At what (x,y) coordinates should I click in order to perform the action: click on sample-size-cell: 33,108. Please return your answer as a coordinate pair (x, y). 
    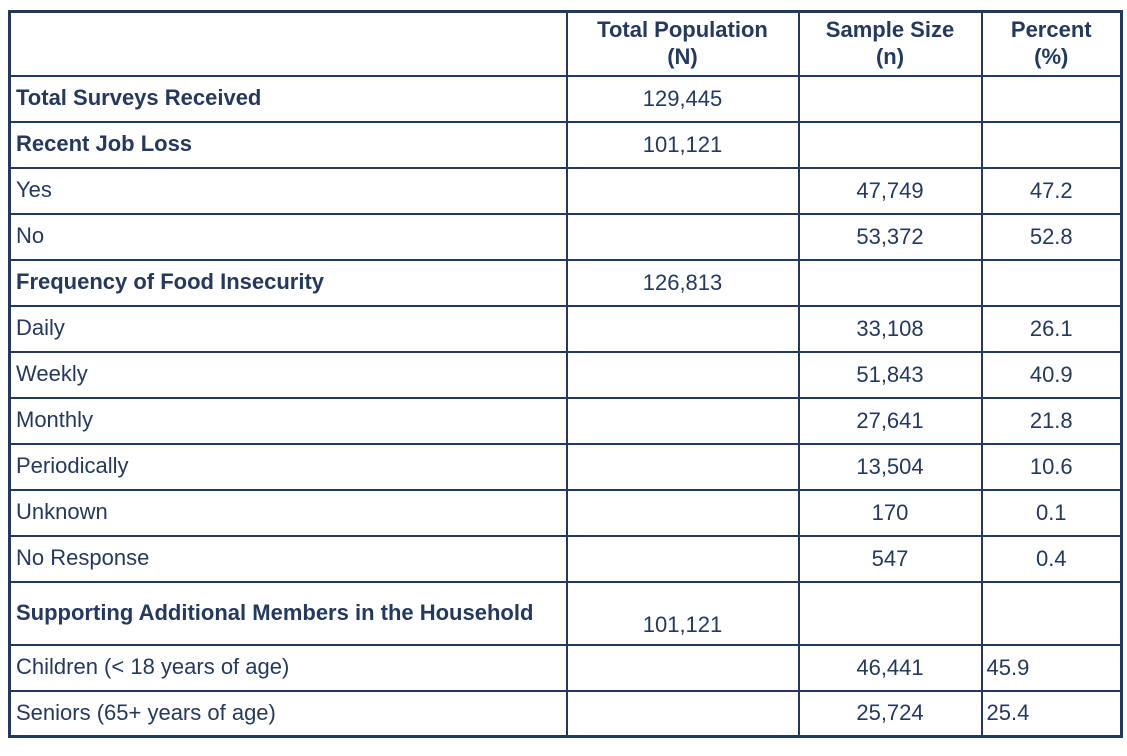
    Looking at the image, I should click on (890, 328).